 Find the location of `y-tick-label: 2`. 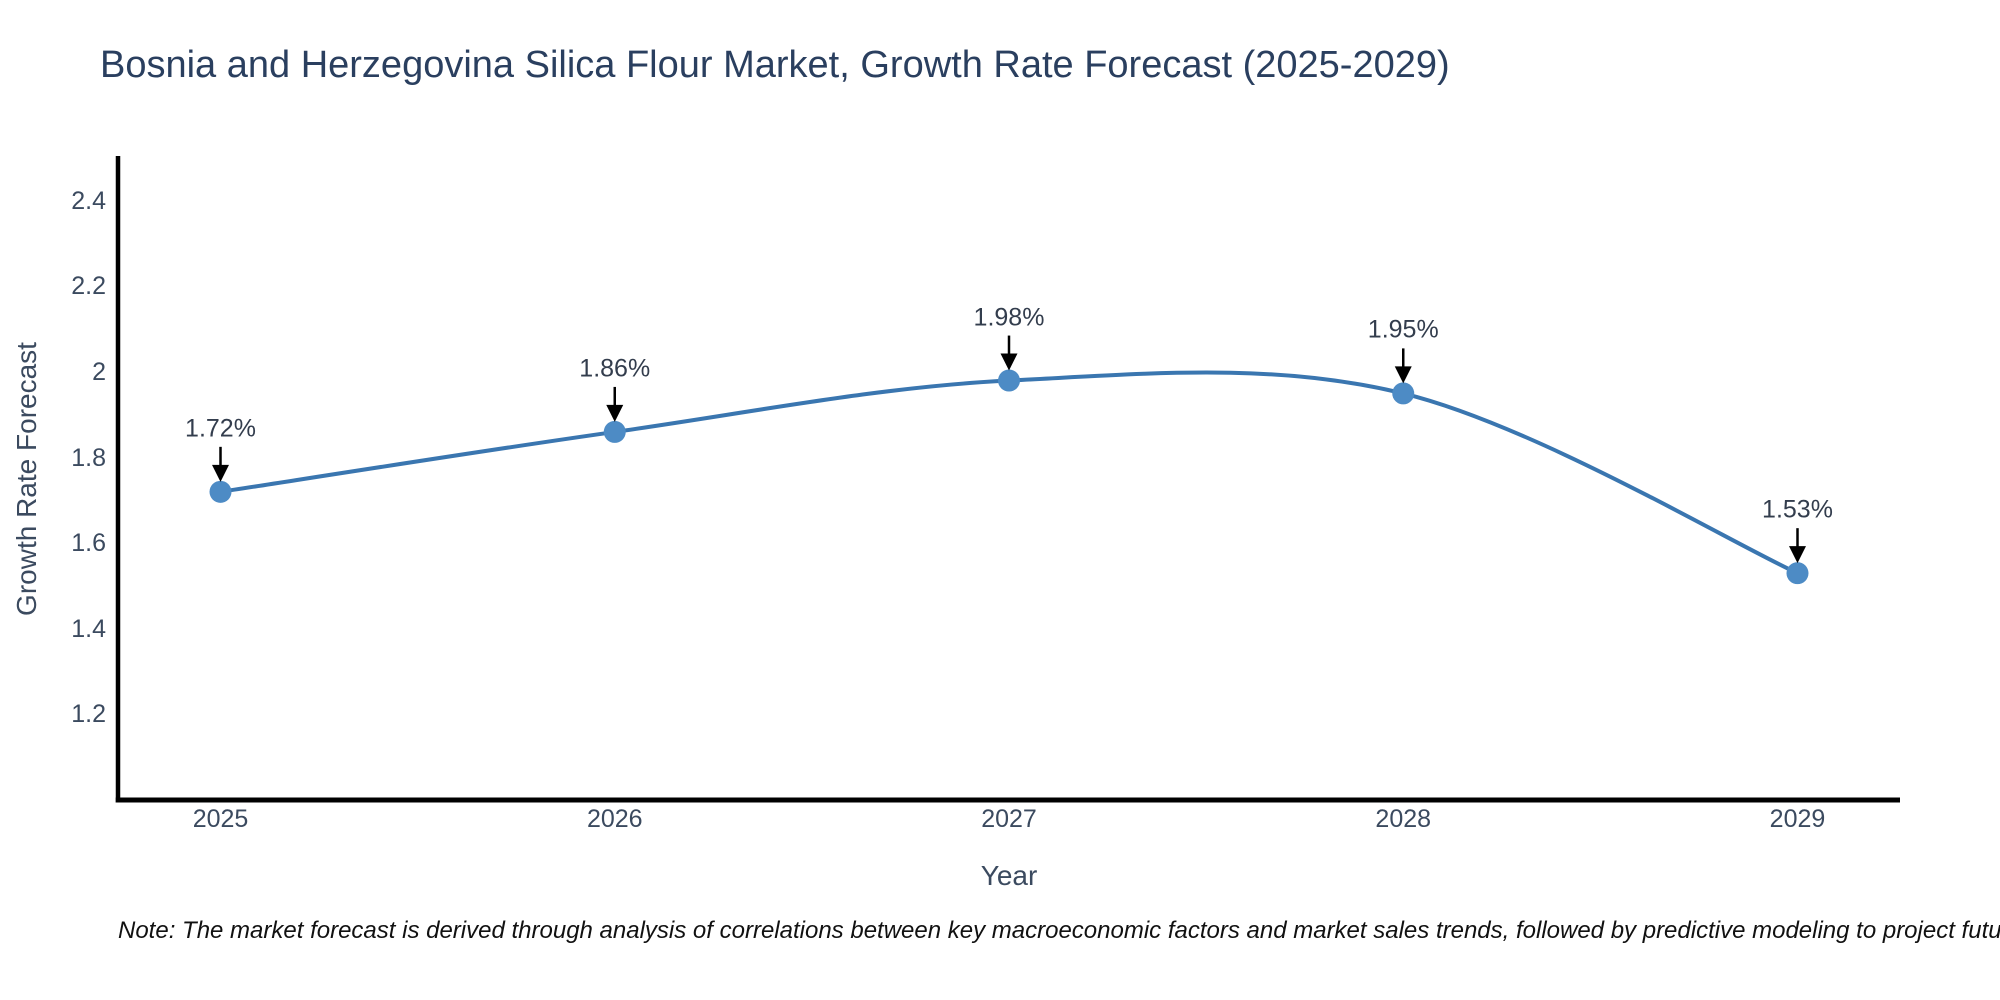

y-tick-label: 2 is located at coordinates (99, 372).